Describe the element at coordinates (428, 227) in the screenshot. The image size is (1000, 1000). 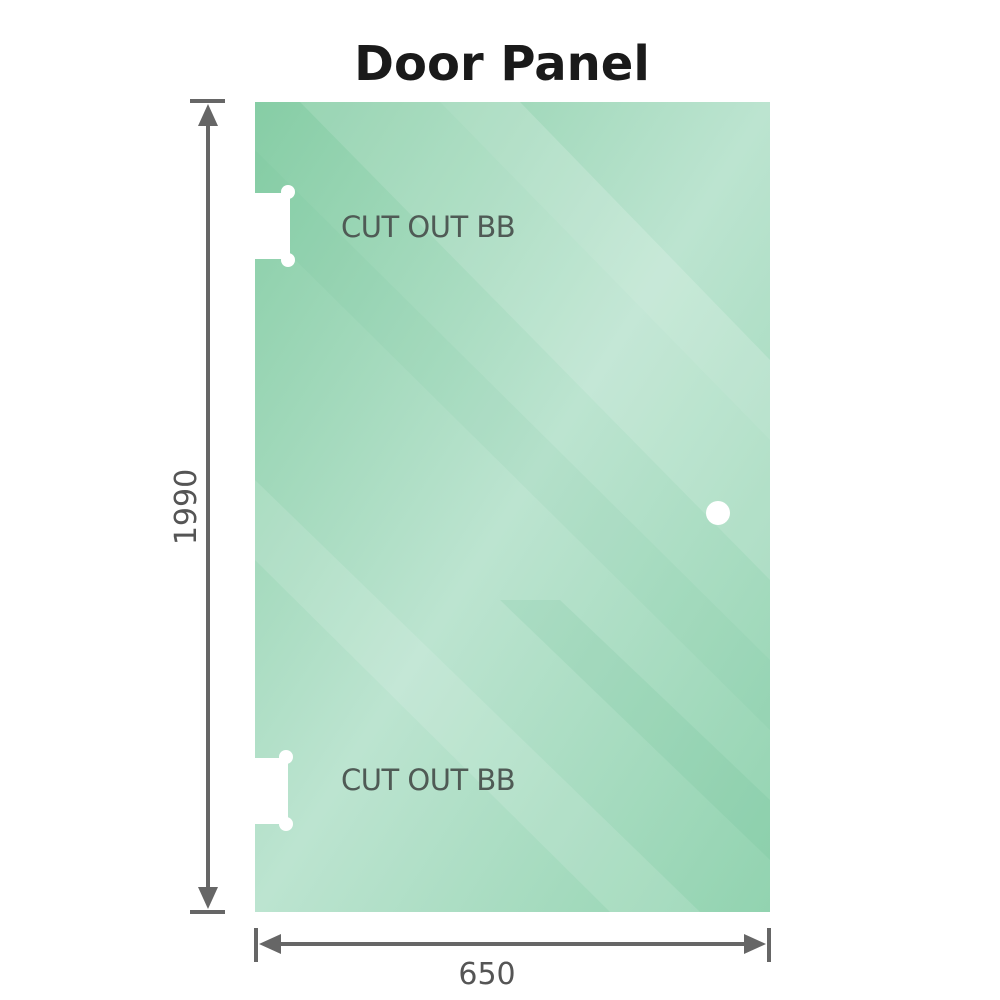
I see `cutout-label-top: CUT OUT BB` at that location.